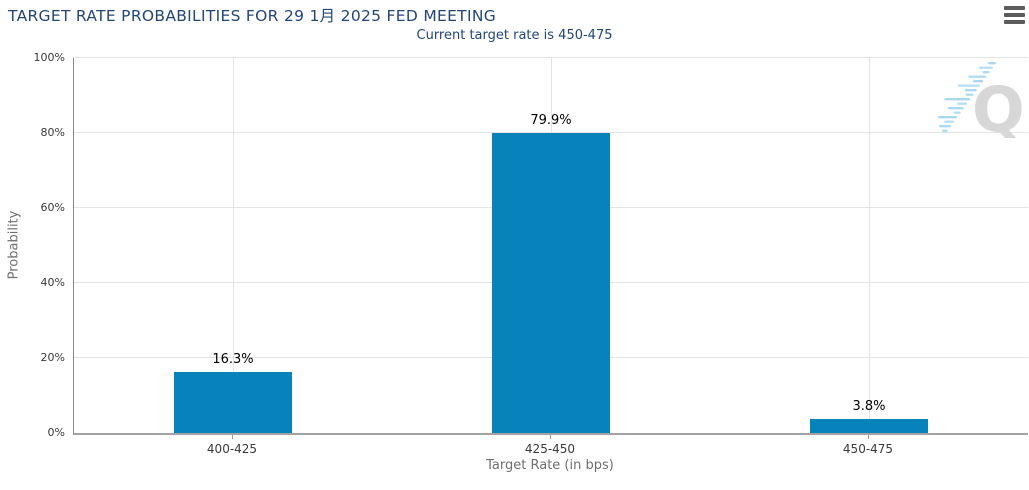  Describe the element at coordinates (869, 406) in the screenshot. I see `bar-value-label: 3.8%` at that location.